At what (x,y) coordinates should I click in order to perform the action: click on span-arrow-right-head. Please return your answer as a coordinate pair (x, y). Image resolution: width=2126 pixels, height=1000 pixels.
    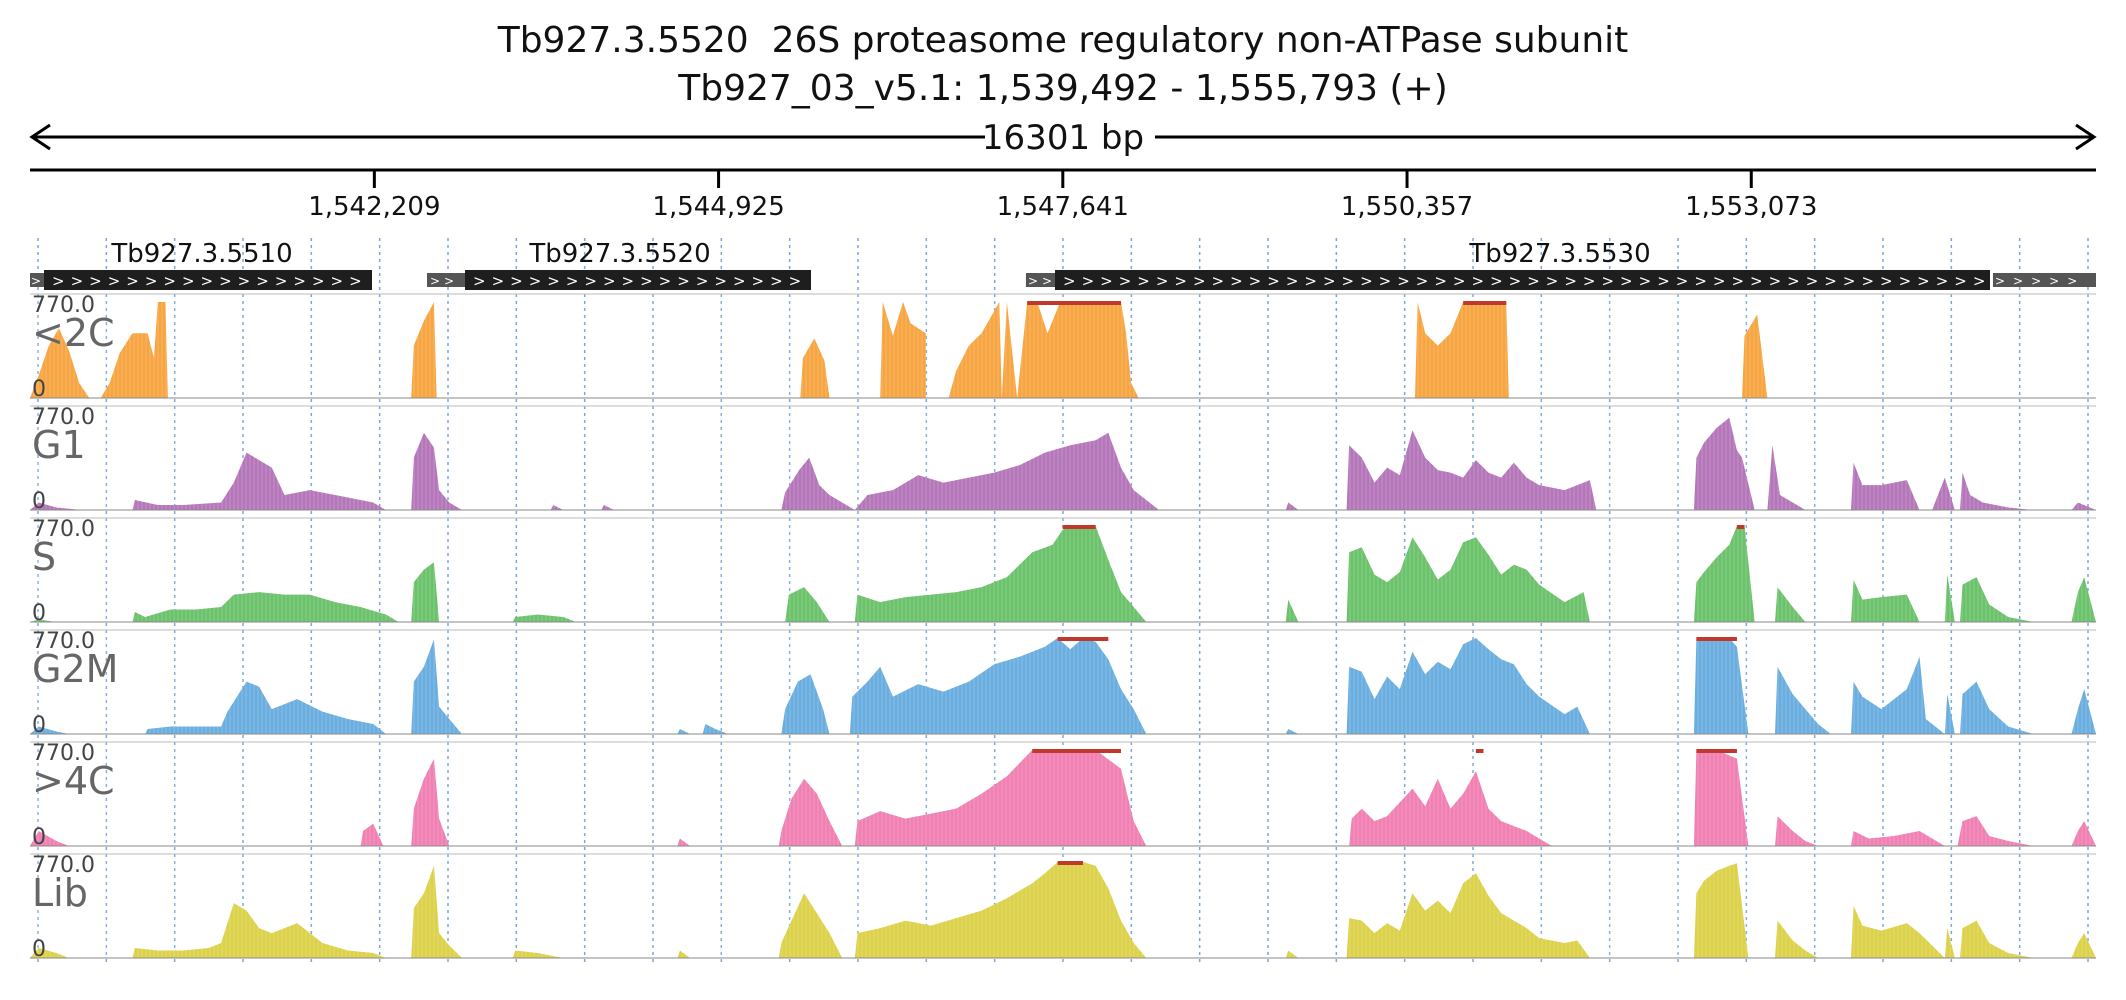
    Looking at the image, I should click on (2086, 137).